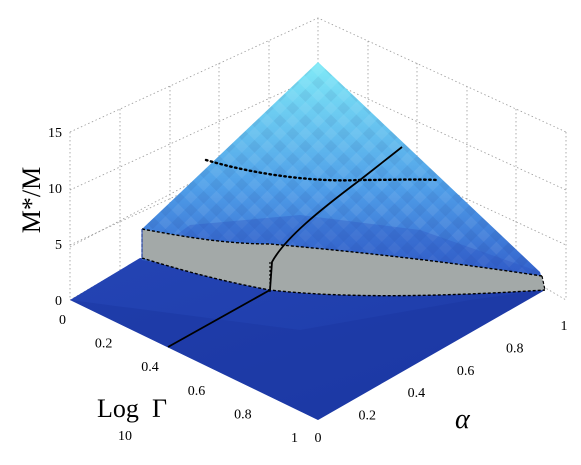  What do you see at coordinates (463, 419) in the screenshot?
I see `y-axis-label: α` at bounding box center [463, 419].